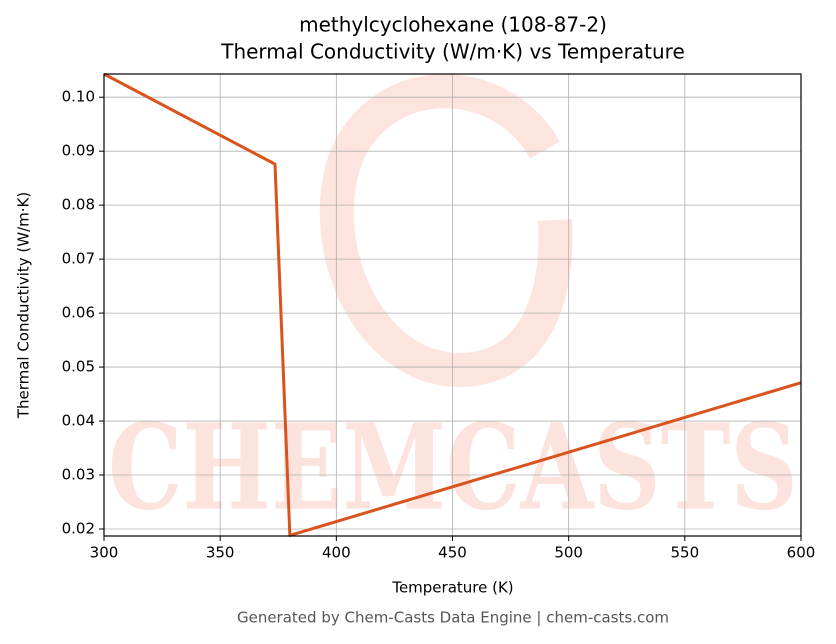 This screenshot has height=644, width=836. I want to click on y-tick-label: 0.09, so click(78, 151).